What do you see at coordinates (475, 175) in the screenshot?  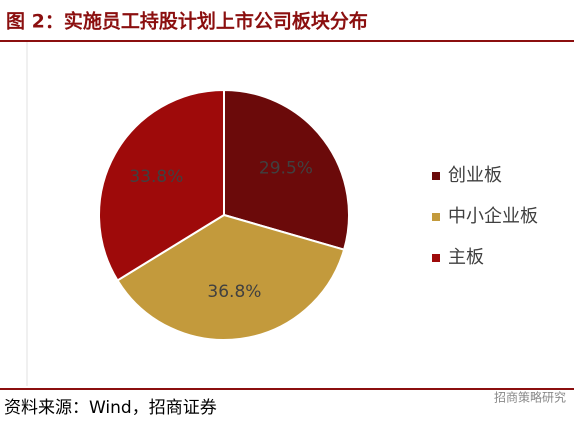 I see `legend-label: 创业板` at bounding box center [475, 175].